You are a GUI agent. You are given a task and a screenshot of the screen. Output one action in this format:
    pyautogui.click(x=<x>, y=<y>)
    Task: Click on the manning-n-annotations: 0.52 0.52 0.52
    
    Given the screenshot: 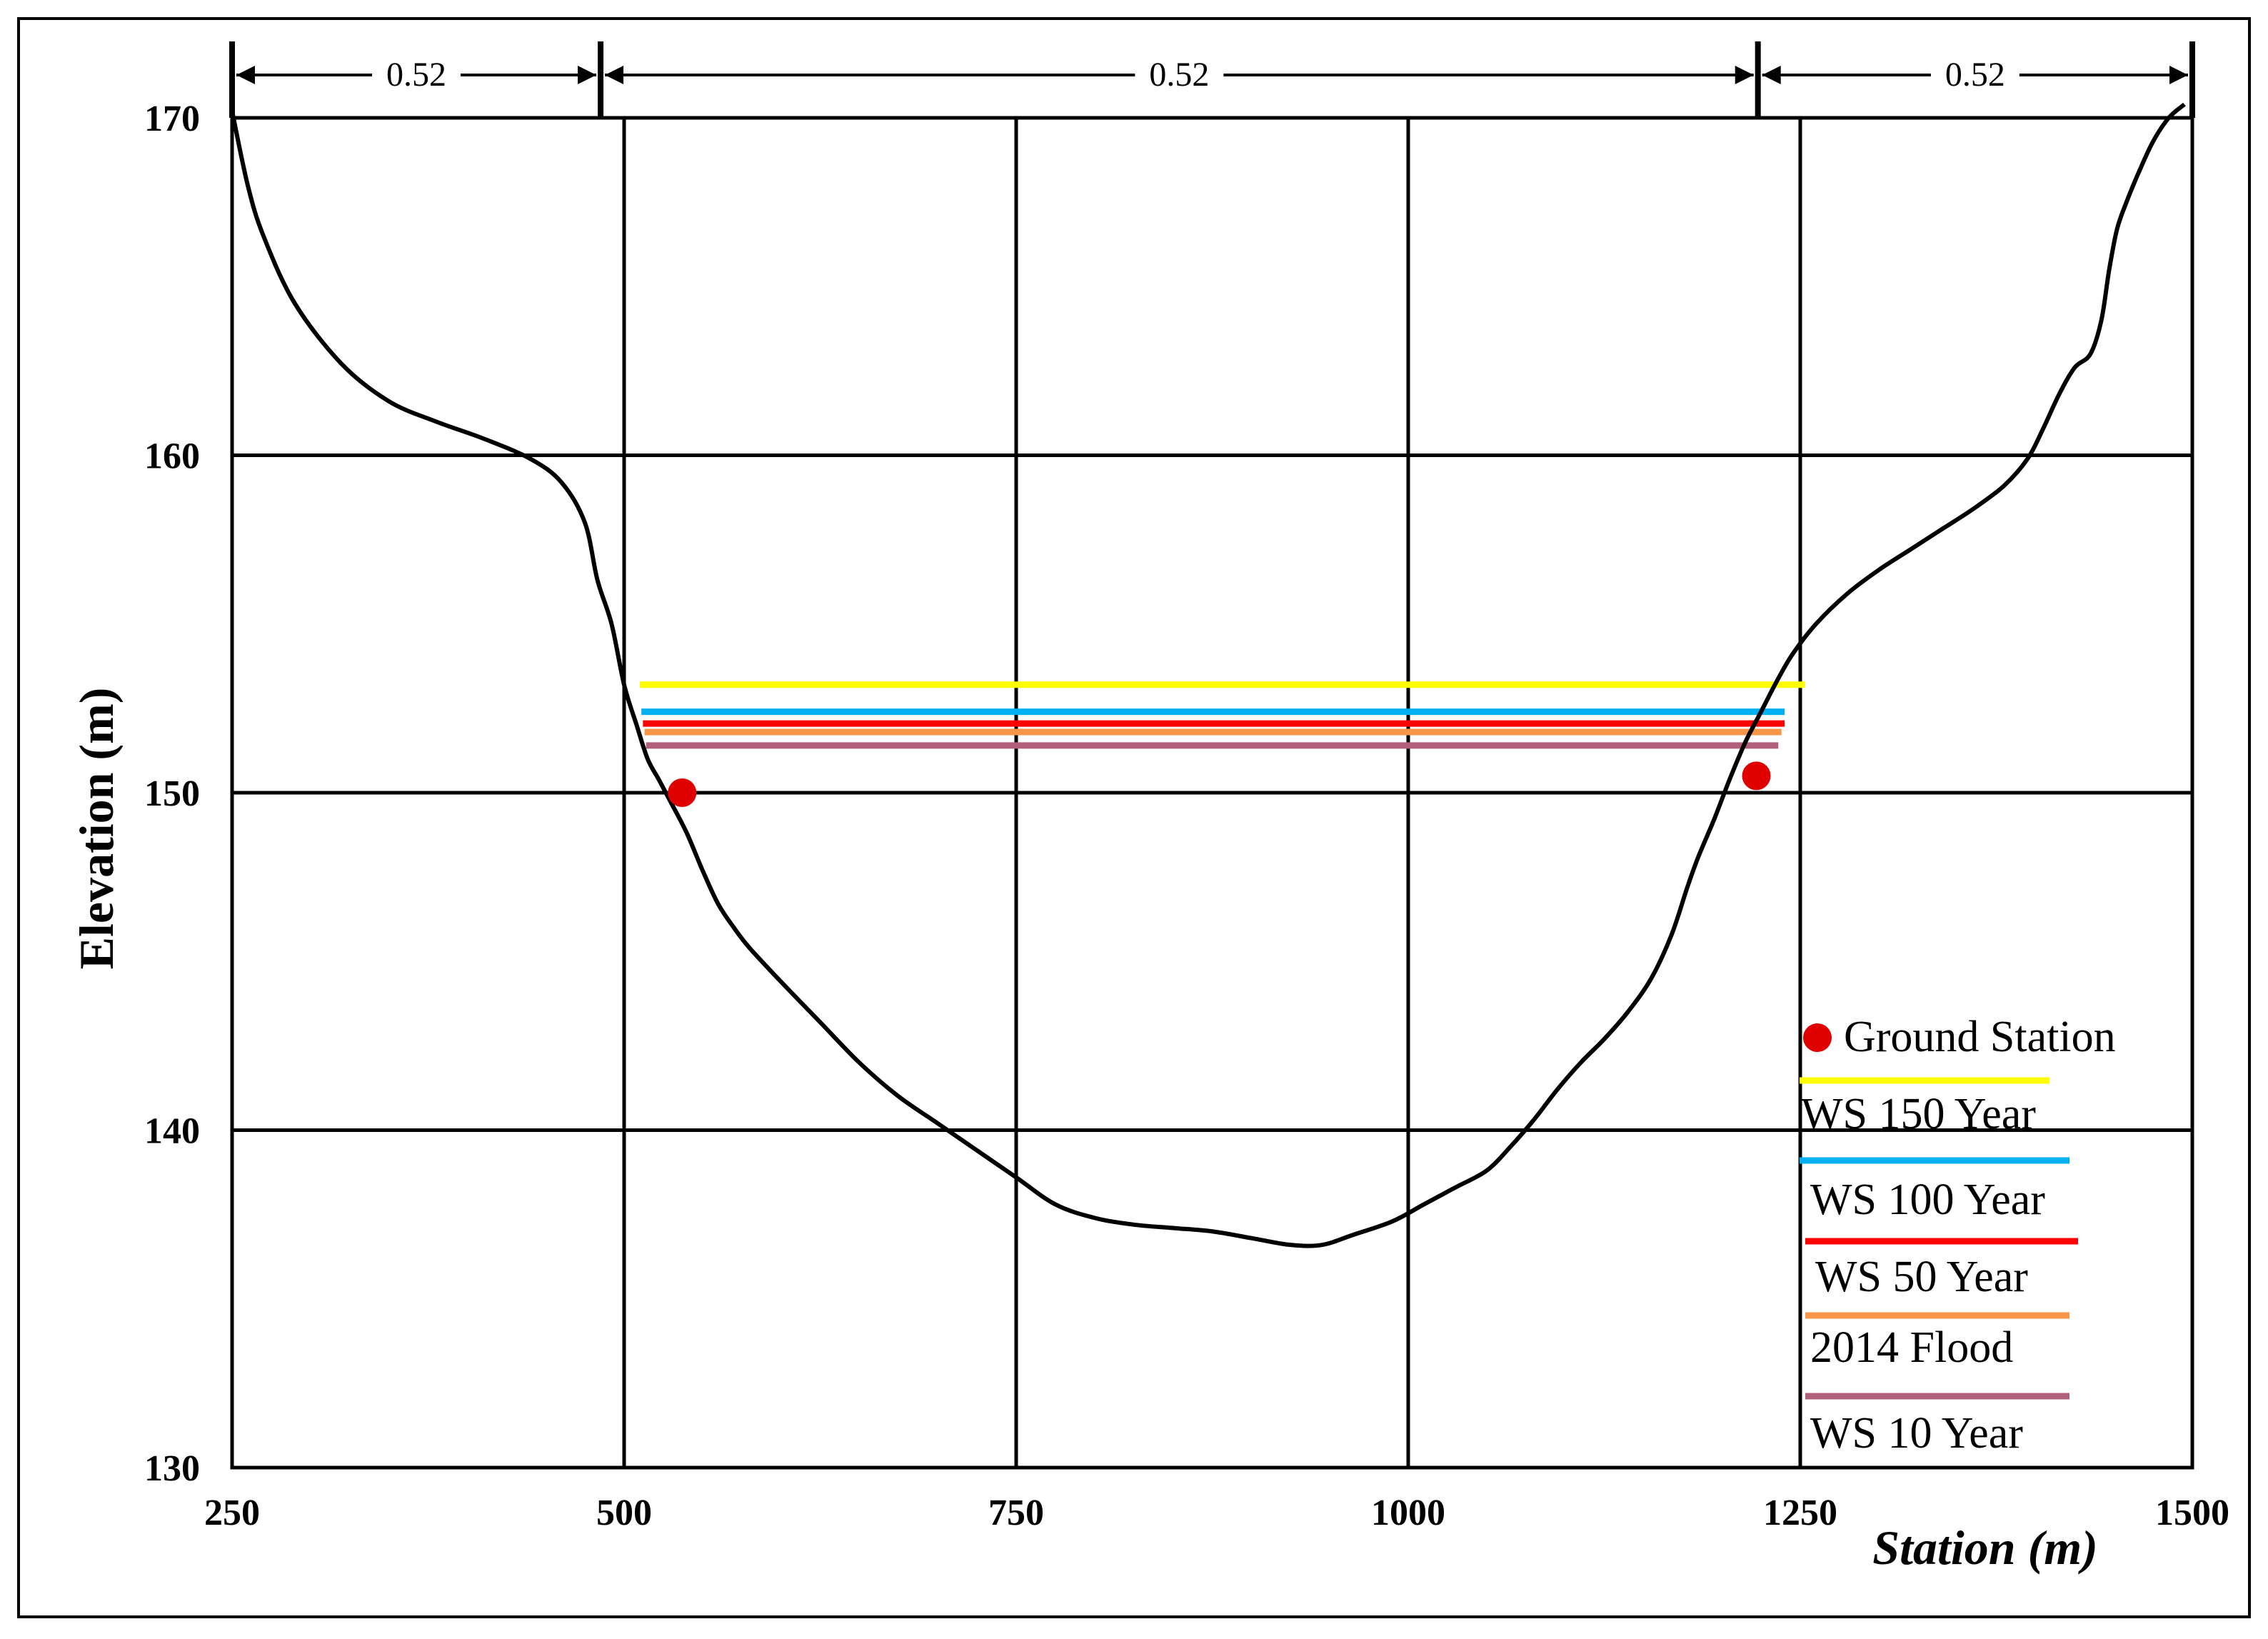 What is the action you would take?
    pyautogui.click(x=1212, y=79)
    